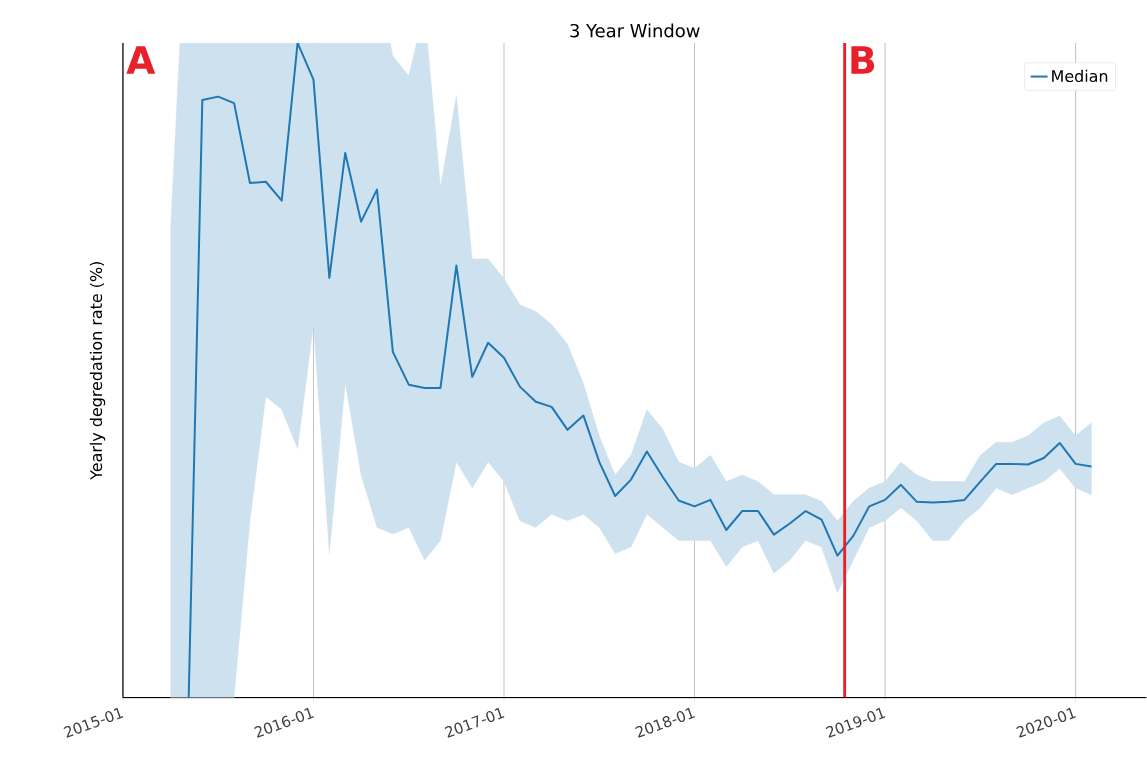 This screenshot has height=779, width=1147. What do you see at coordinates (97, 371) in the screenshot?
I see `y-axis-title: Yearly degredation rate (%)` at bounding box center [97, 371].